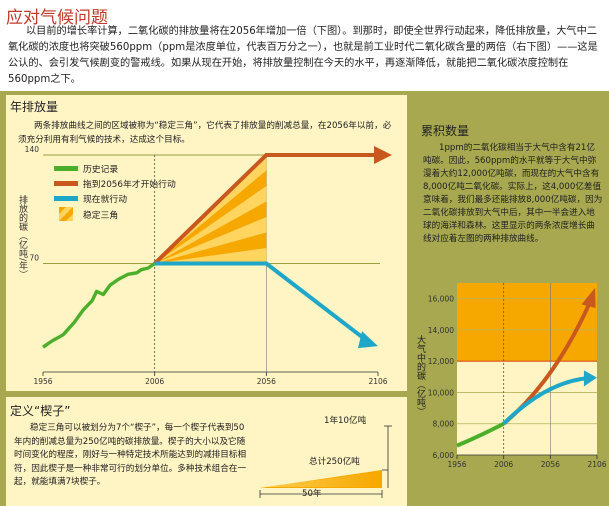  I want to click on wedge-heading: 定义“楔子”, so click(40, 411).